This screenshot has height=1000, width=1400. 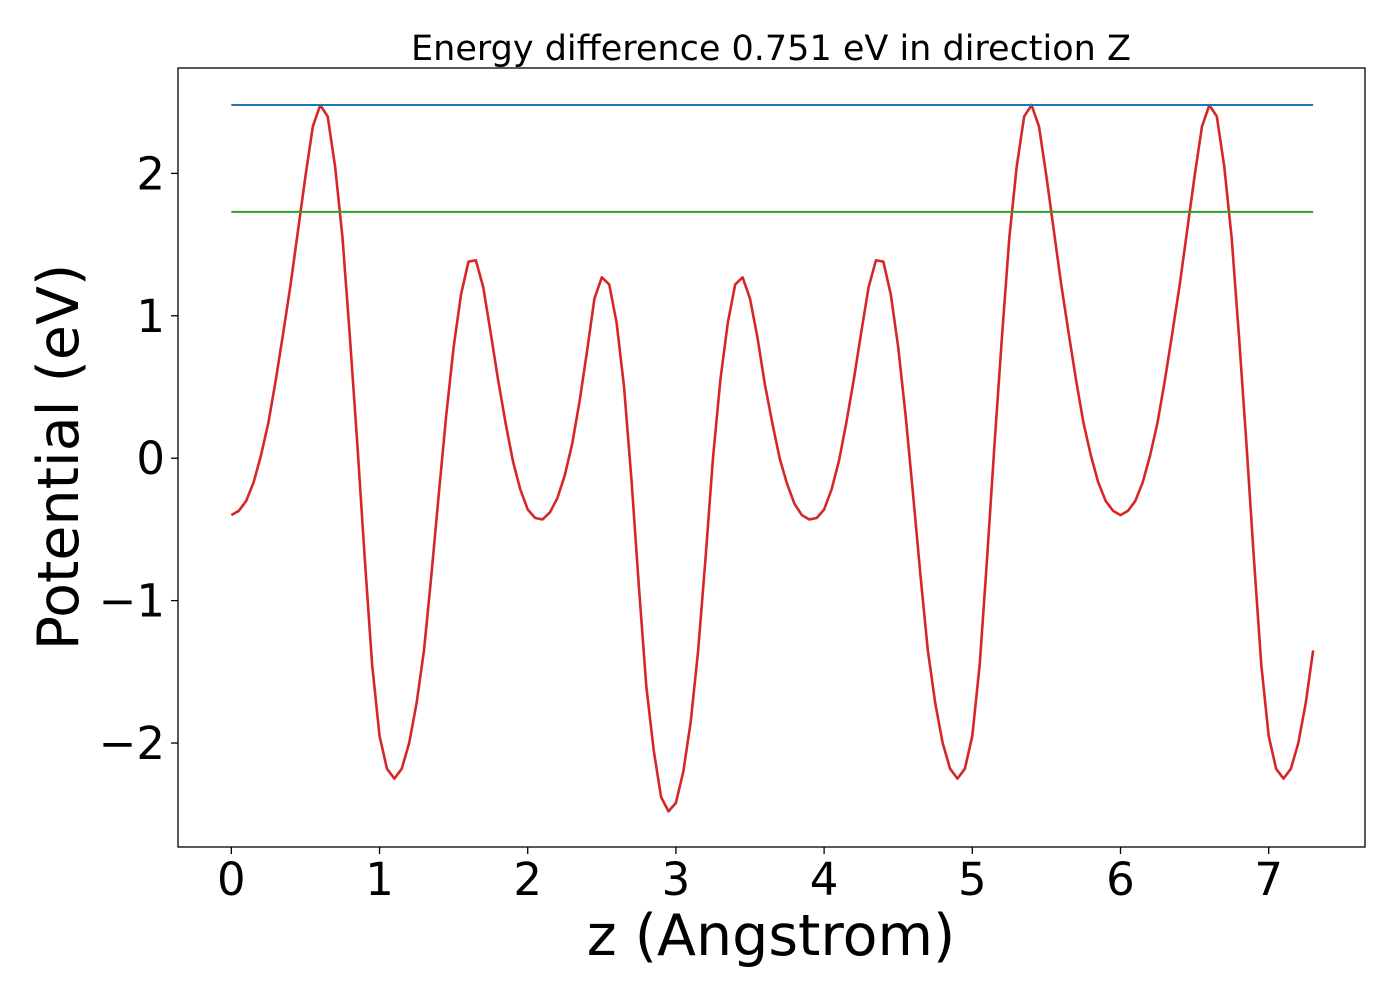 I want to click on y-tick-label: 0, so click(x=150, y=458).